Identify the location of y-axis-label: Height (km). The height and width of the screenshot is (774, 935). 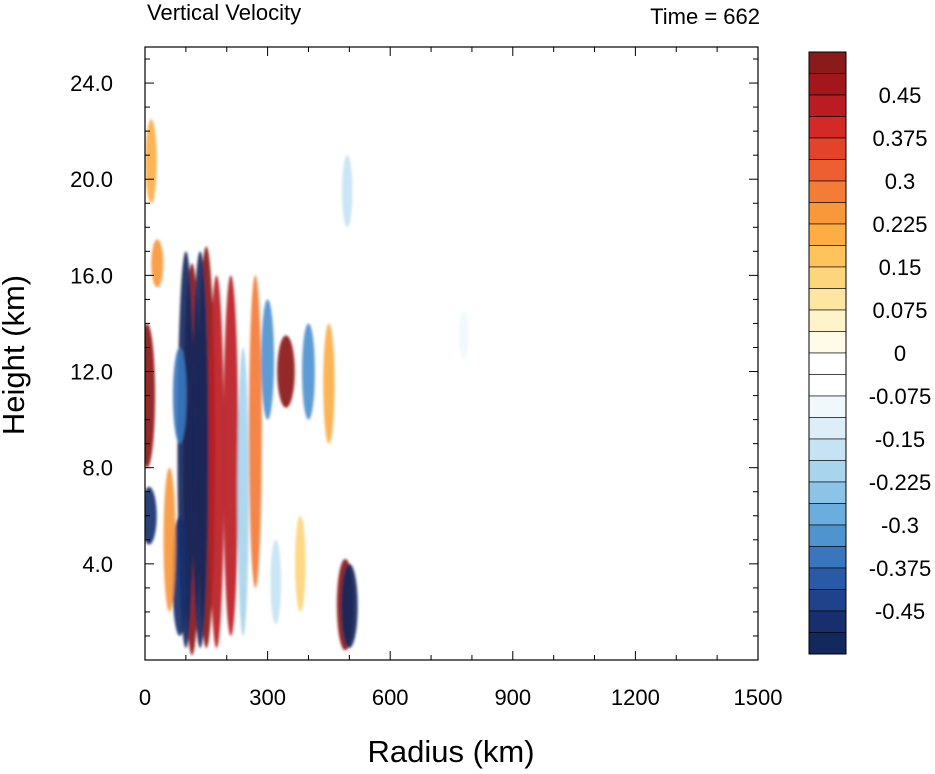
(15, 355).